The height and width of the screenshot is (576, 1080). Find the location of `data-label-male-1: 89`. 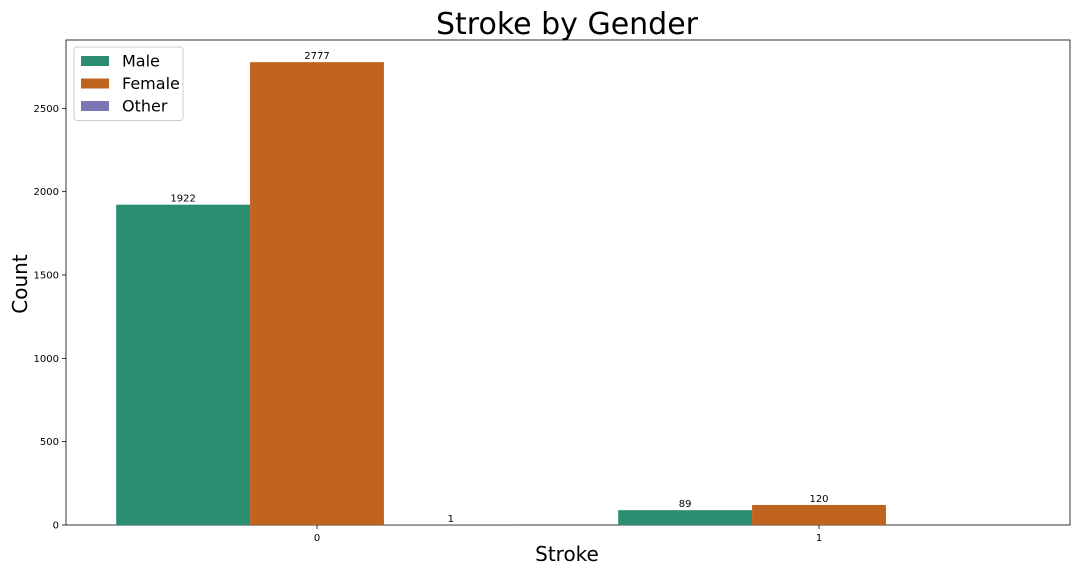

data-label-male-1: 89 is located at coordinates (685, 504).